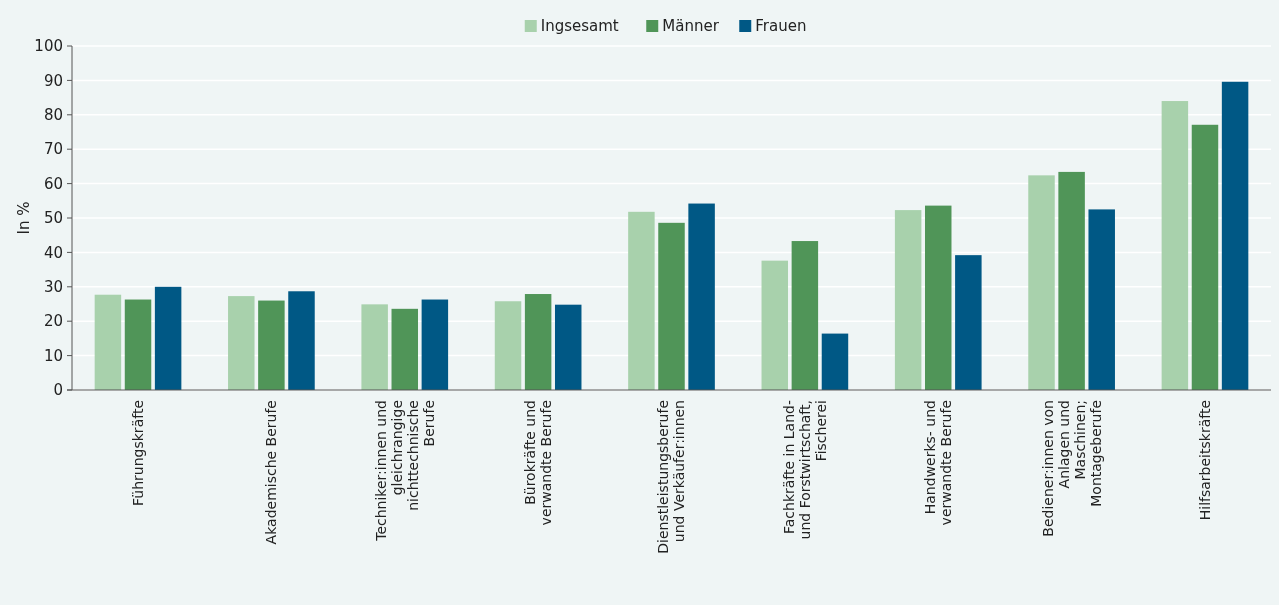 The width and height of the screenshot is (1279, 605). Describe the element at coordinates (781, 26) in the screenshot. I see `legend-label: Frauen` at that location.